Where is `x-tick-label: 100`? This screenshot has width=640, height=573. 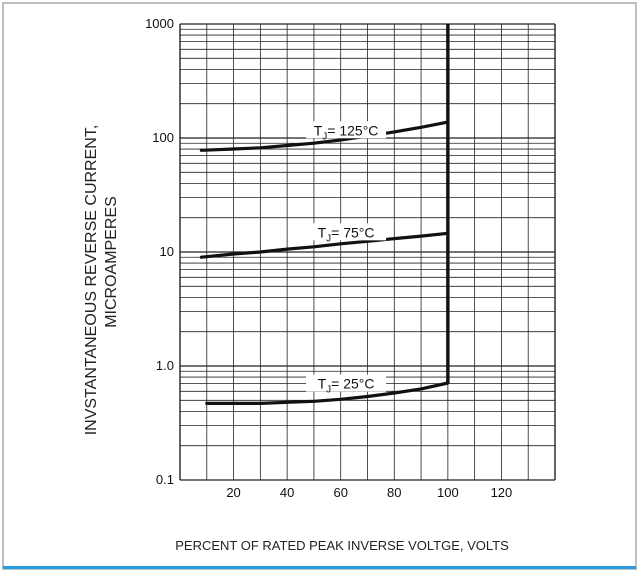 x-tick-label: 100 is located at coordinates (448, 492).